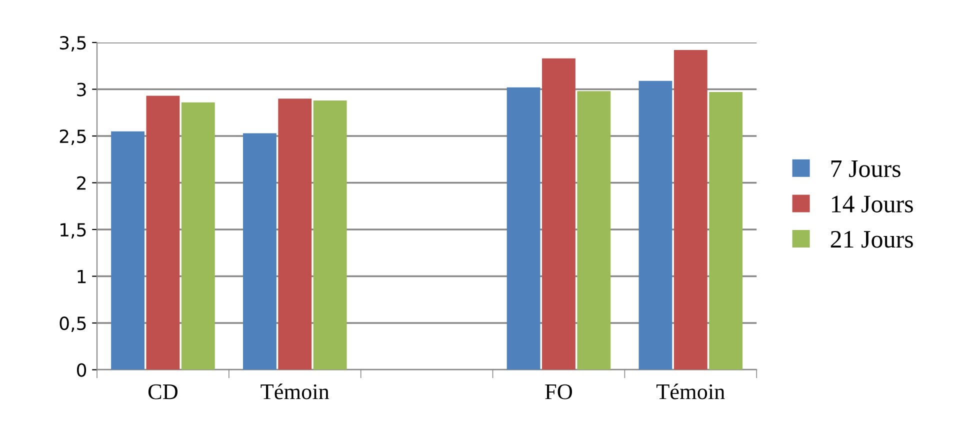 The height and width of the screenshot is (425, 970). I want to click on y-tick-label: 2,5, so click(73, 137).